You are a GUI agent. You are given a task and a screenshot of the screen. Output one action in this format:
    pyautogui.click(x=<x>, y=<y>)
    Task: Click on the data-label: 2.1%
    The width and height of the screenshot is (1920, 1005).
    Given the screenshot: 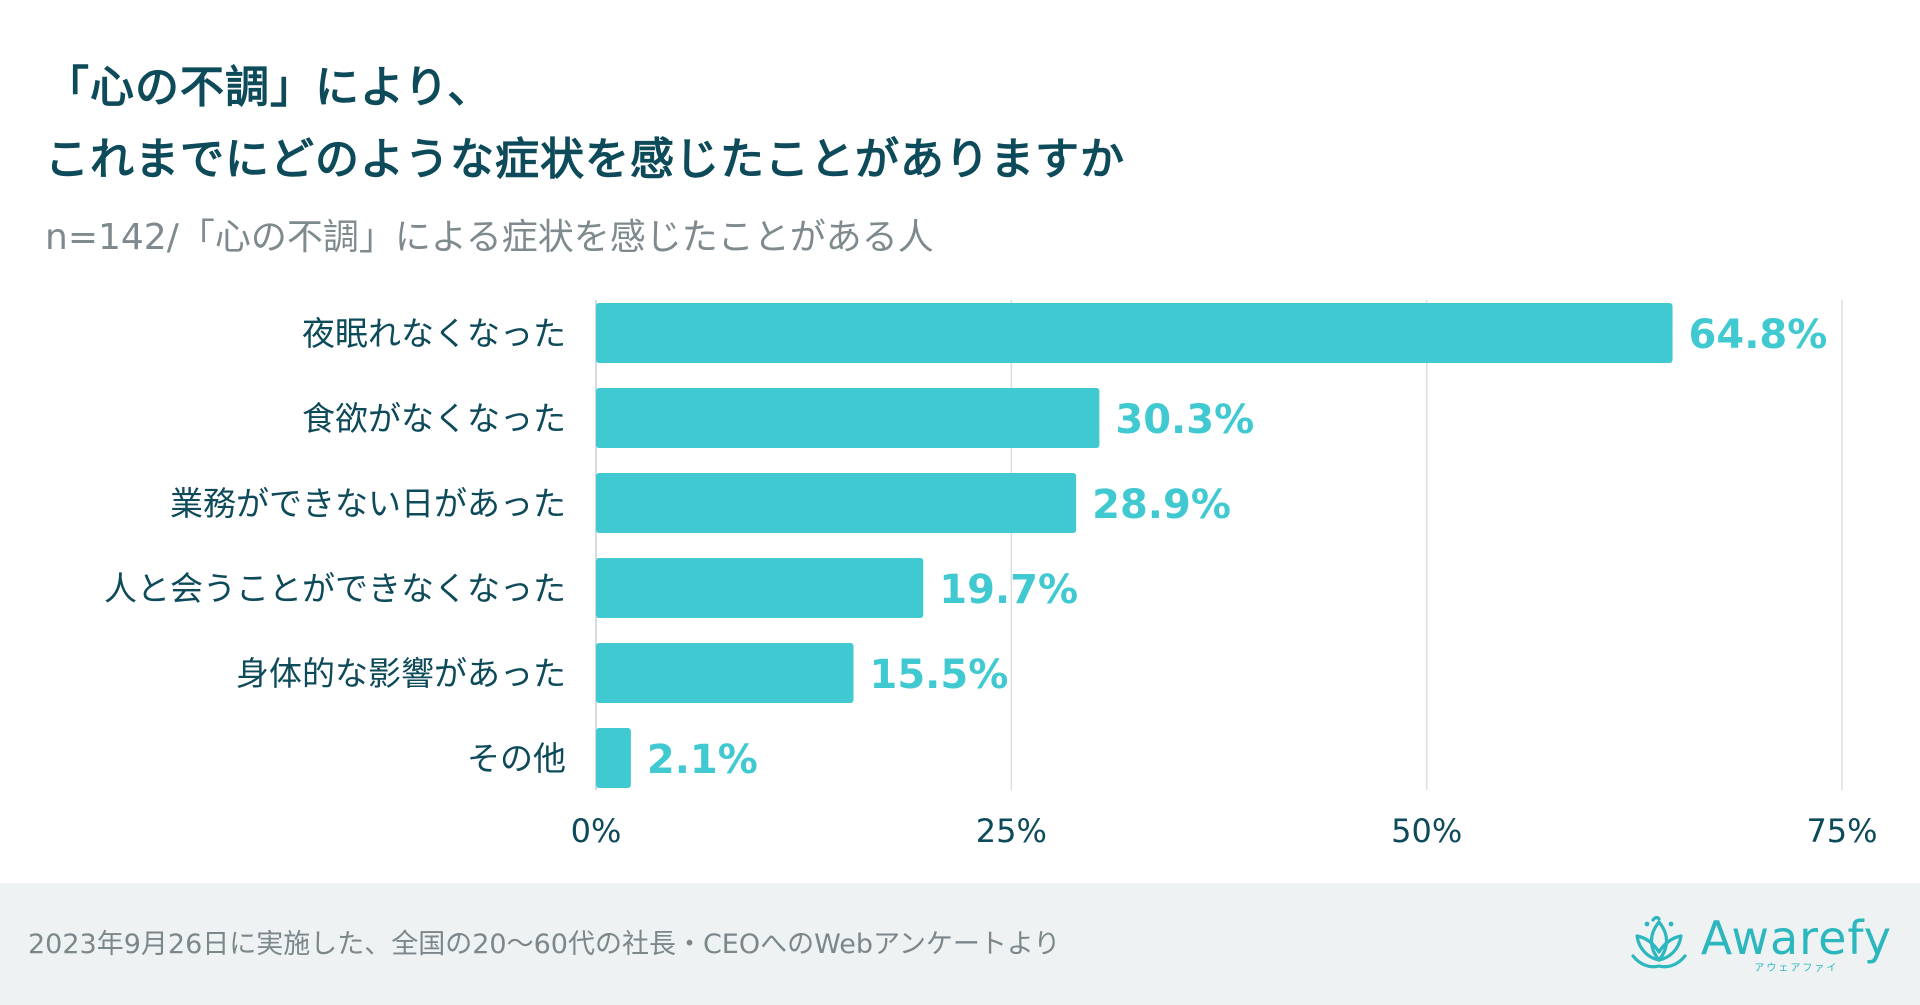 What is the action you would take?
    pyautogui.click(x=702, y=760)
    